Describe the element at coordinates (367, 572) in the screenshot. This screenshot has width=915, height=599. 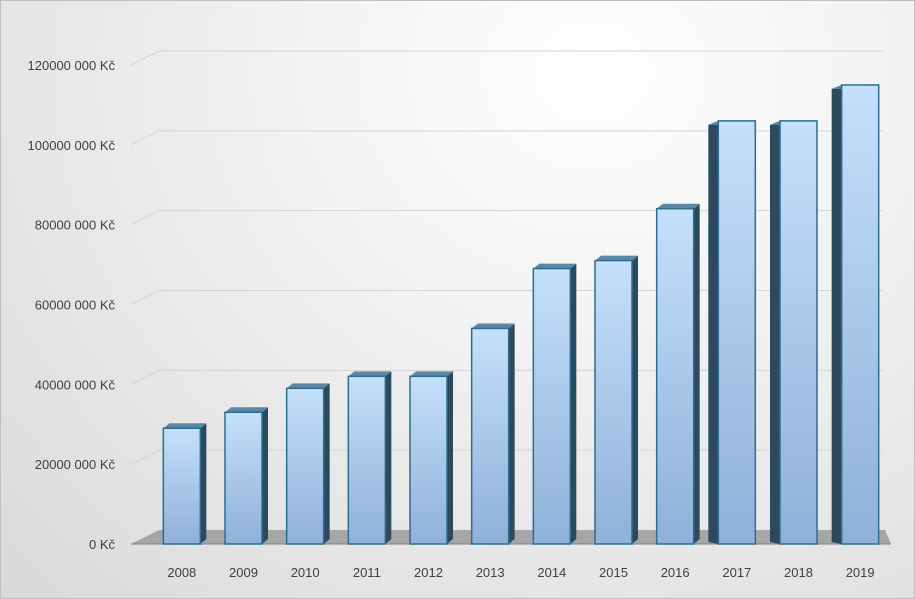
I see `x-tick-label: 2011` at that location.